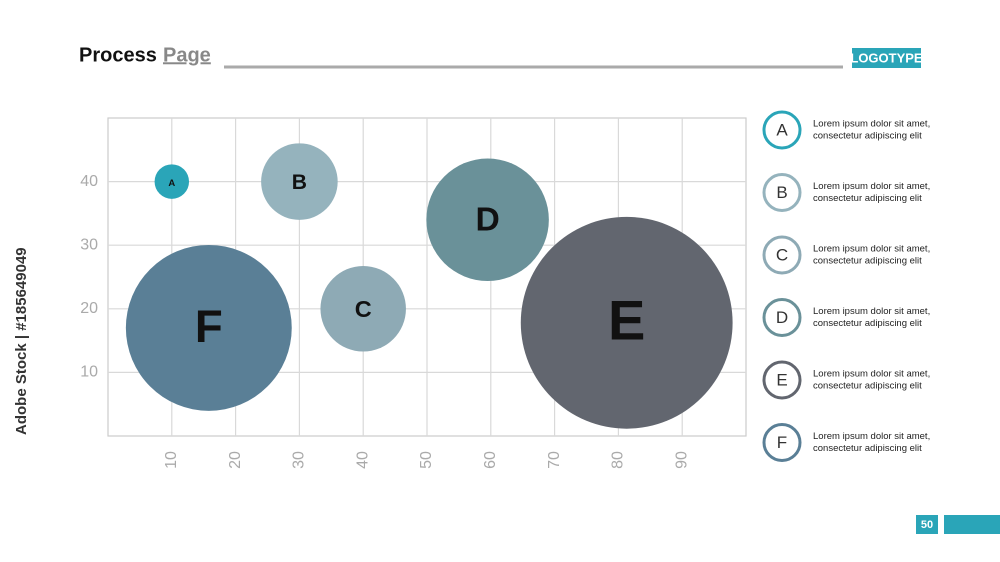 This screenshot has width=1000, height=562. Describe the element at coordinates (89, 372) in the screenshot. I see `y-tick-label: 10` at that location.